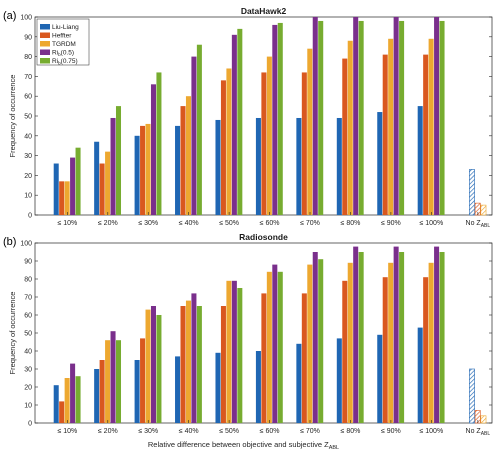  What do you see at coordinates (69, 61) in the screenshot?
I see `legend-entry-suffix: (0.75)` at bounding box center [69, 61].